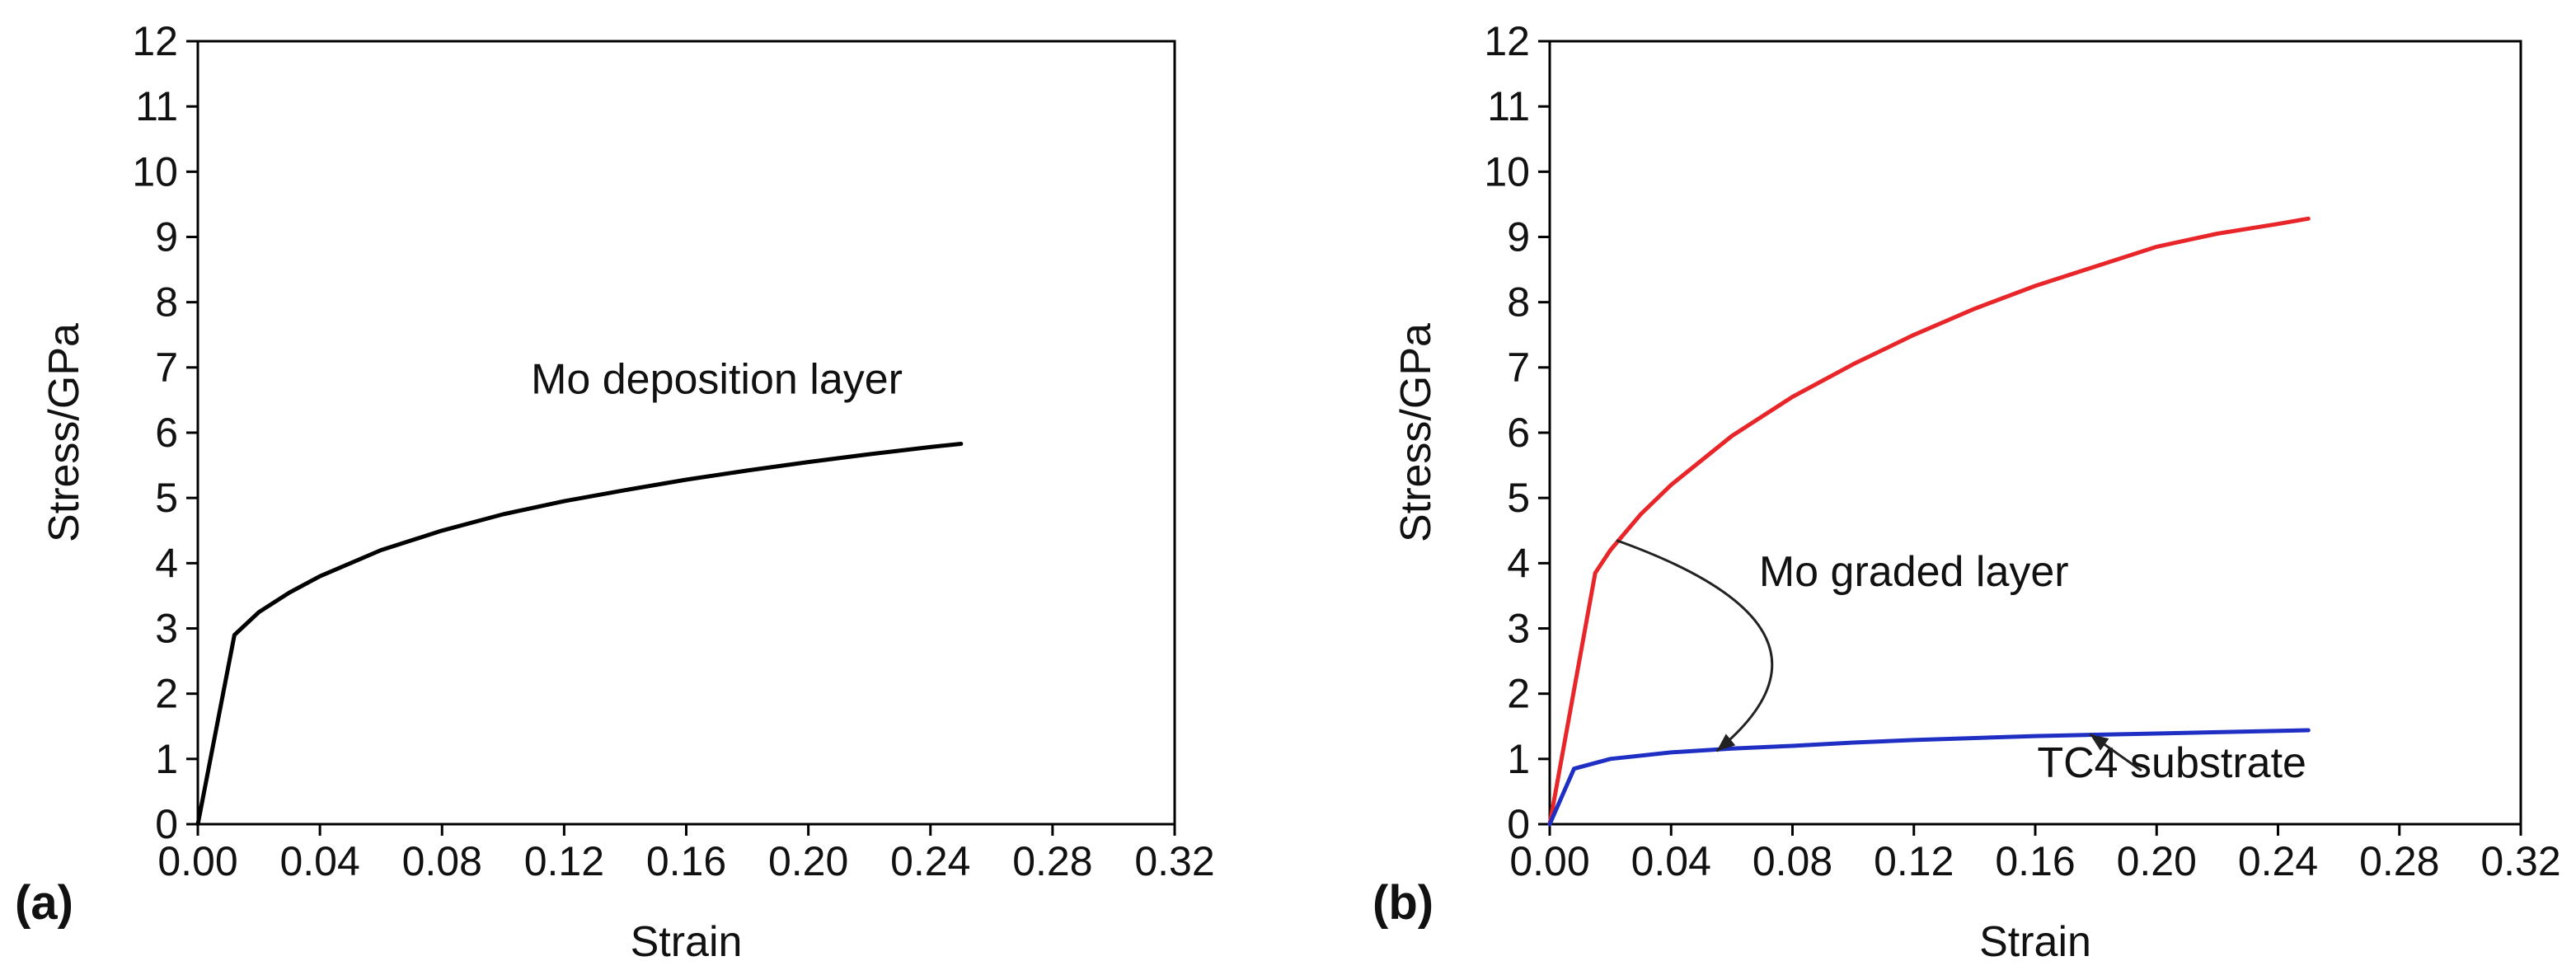  What do you see at coordinates (1695, 645) in the screenshot?
I see `annotation-arrow` at bounding box center [1695, 645].